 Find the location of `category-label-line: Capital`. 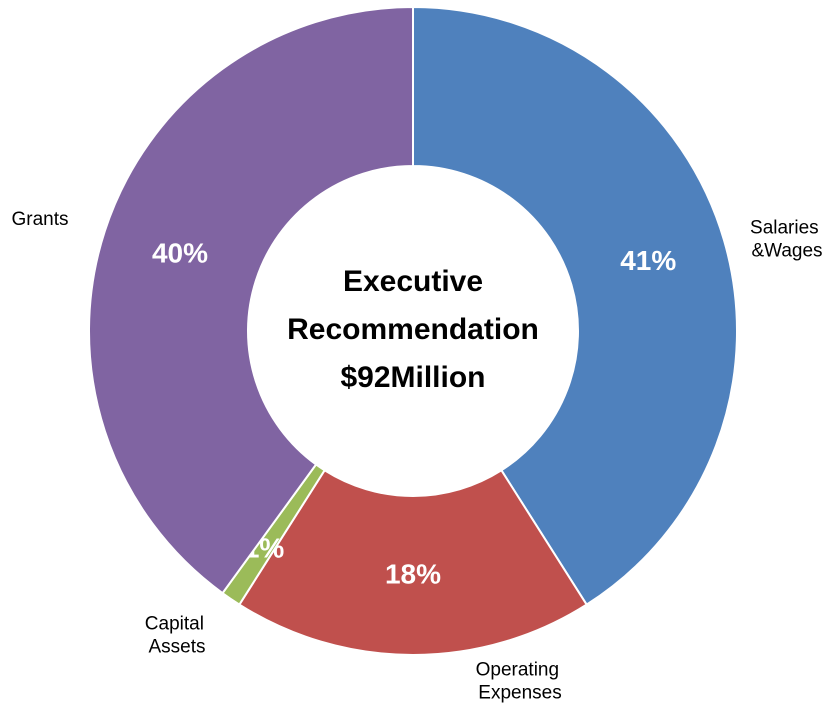

category-label-line: Capital is located at coordinates (177, 624).